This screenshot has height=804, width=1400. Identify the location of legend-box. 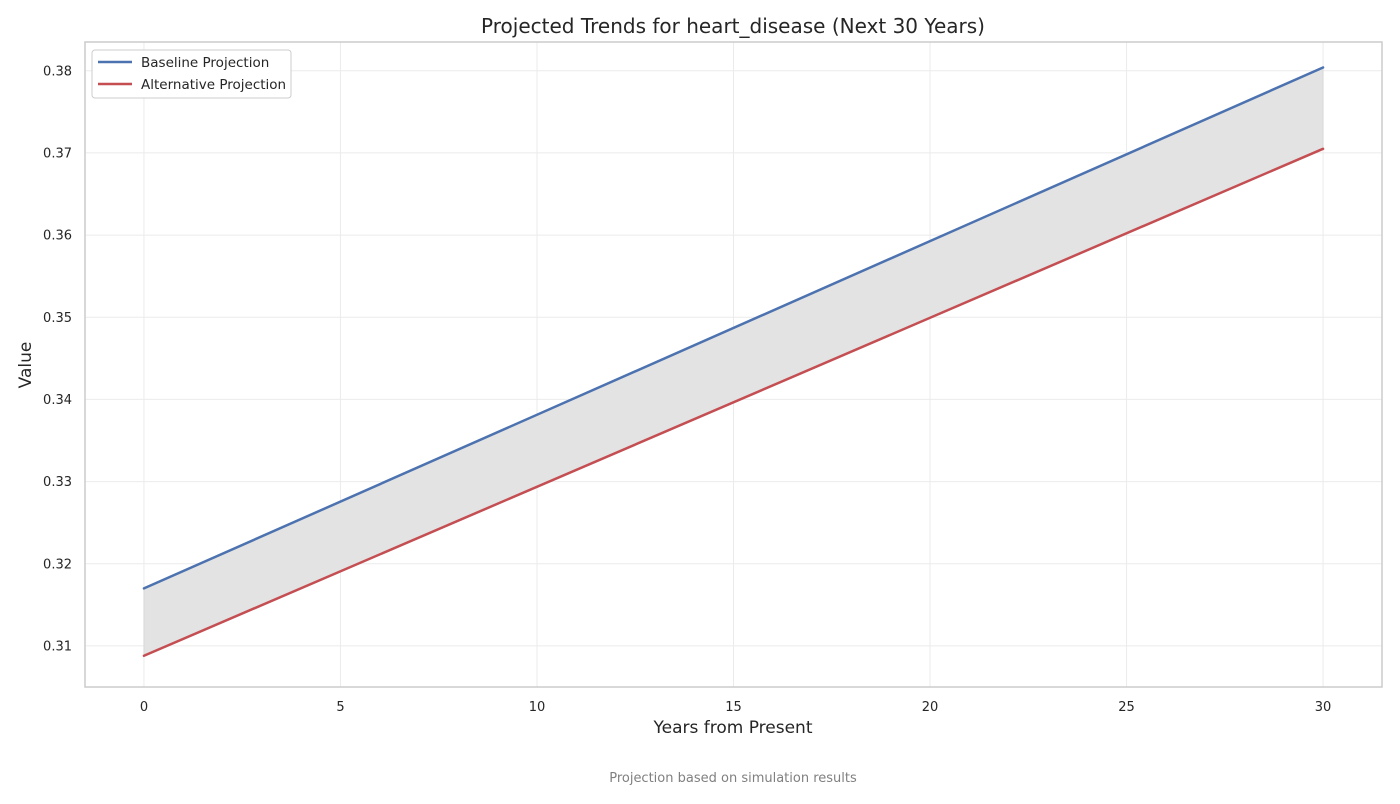
(191, 74).